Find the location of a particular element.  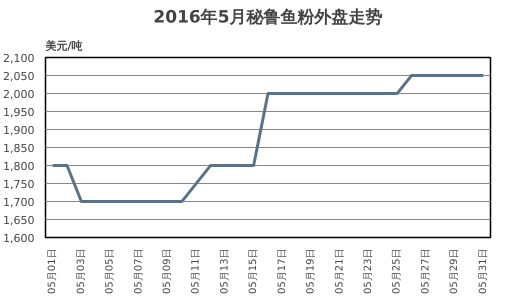

x-tick-label: 05月01日 is located at coordinates (52, 271).